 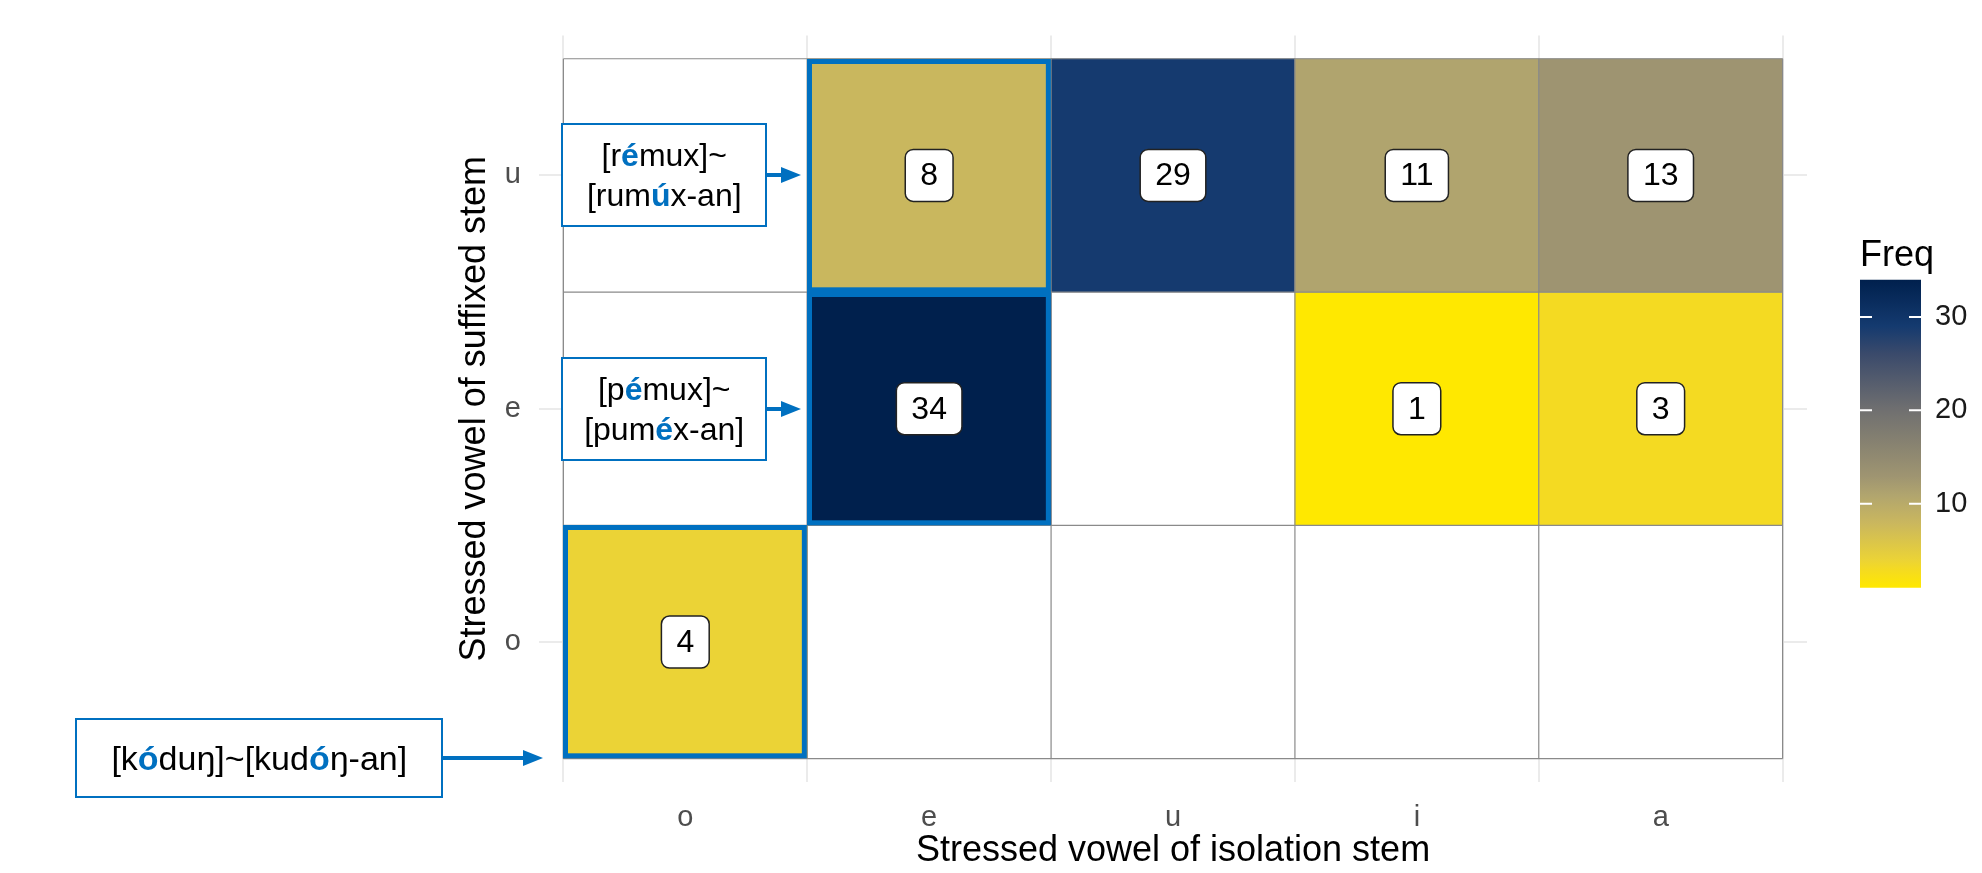 What do you see at coordinates (929, 407) in the screenshot?
I see `data-label: 34` at bounding box center [929, 407].